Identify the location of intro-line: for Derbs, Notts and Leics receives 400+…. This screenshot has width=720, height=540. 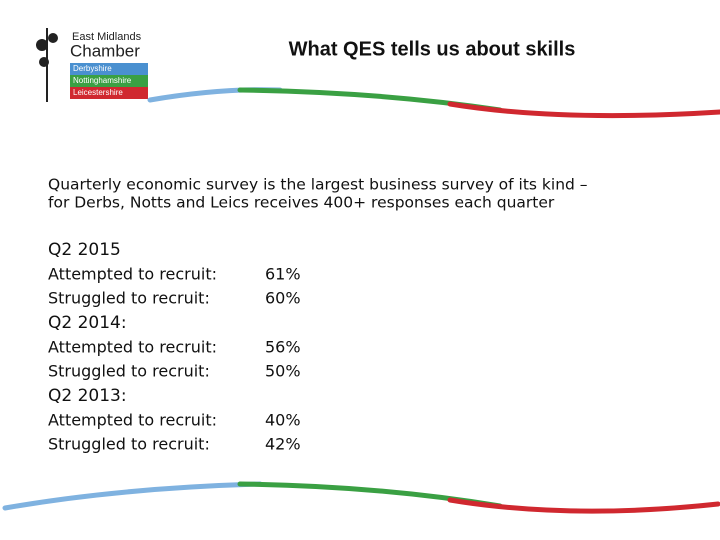
(301, 203).